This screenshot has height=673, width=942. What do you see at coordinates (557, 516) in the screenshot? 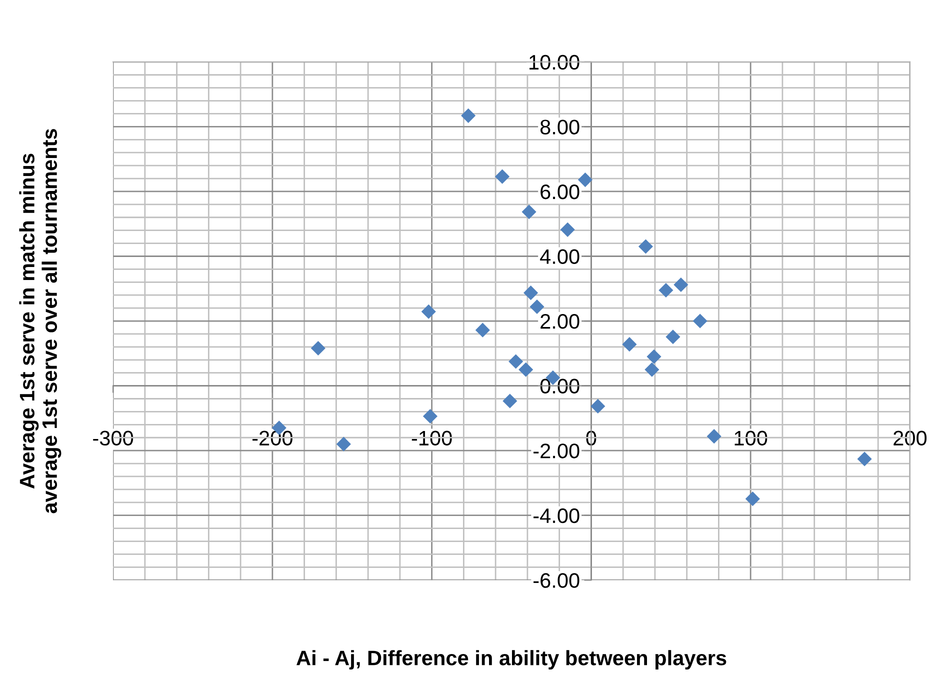
I see `y-tick-label: -4.00` at bounding box center [557, 516].